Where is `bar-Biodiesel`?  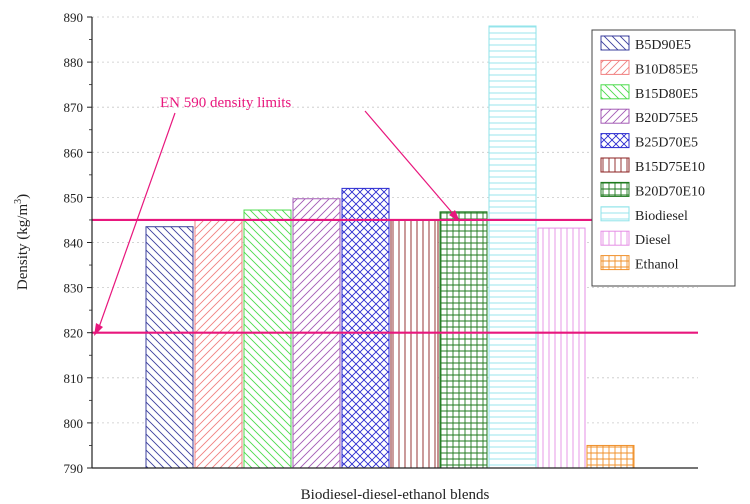
bar-Biodiesel is located at coordinates (512, 247).